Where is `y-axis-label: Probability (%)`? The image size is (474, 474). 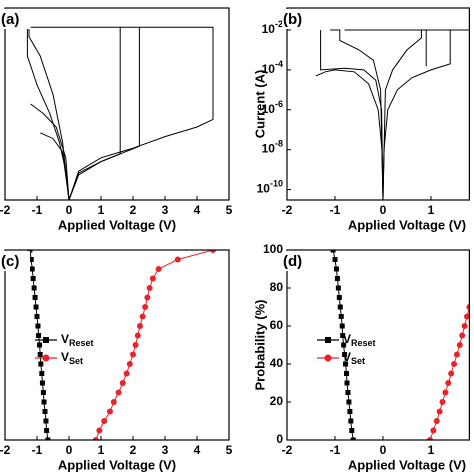 y-axis-label: Probability (%) is located at coordinates (259, 344).